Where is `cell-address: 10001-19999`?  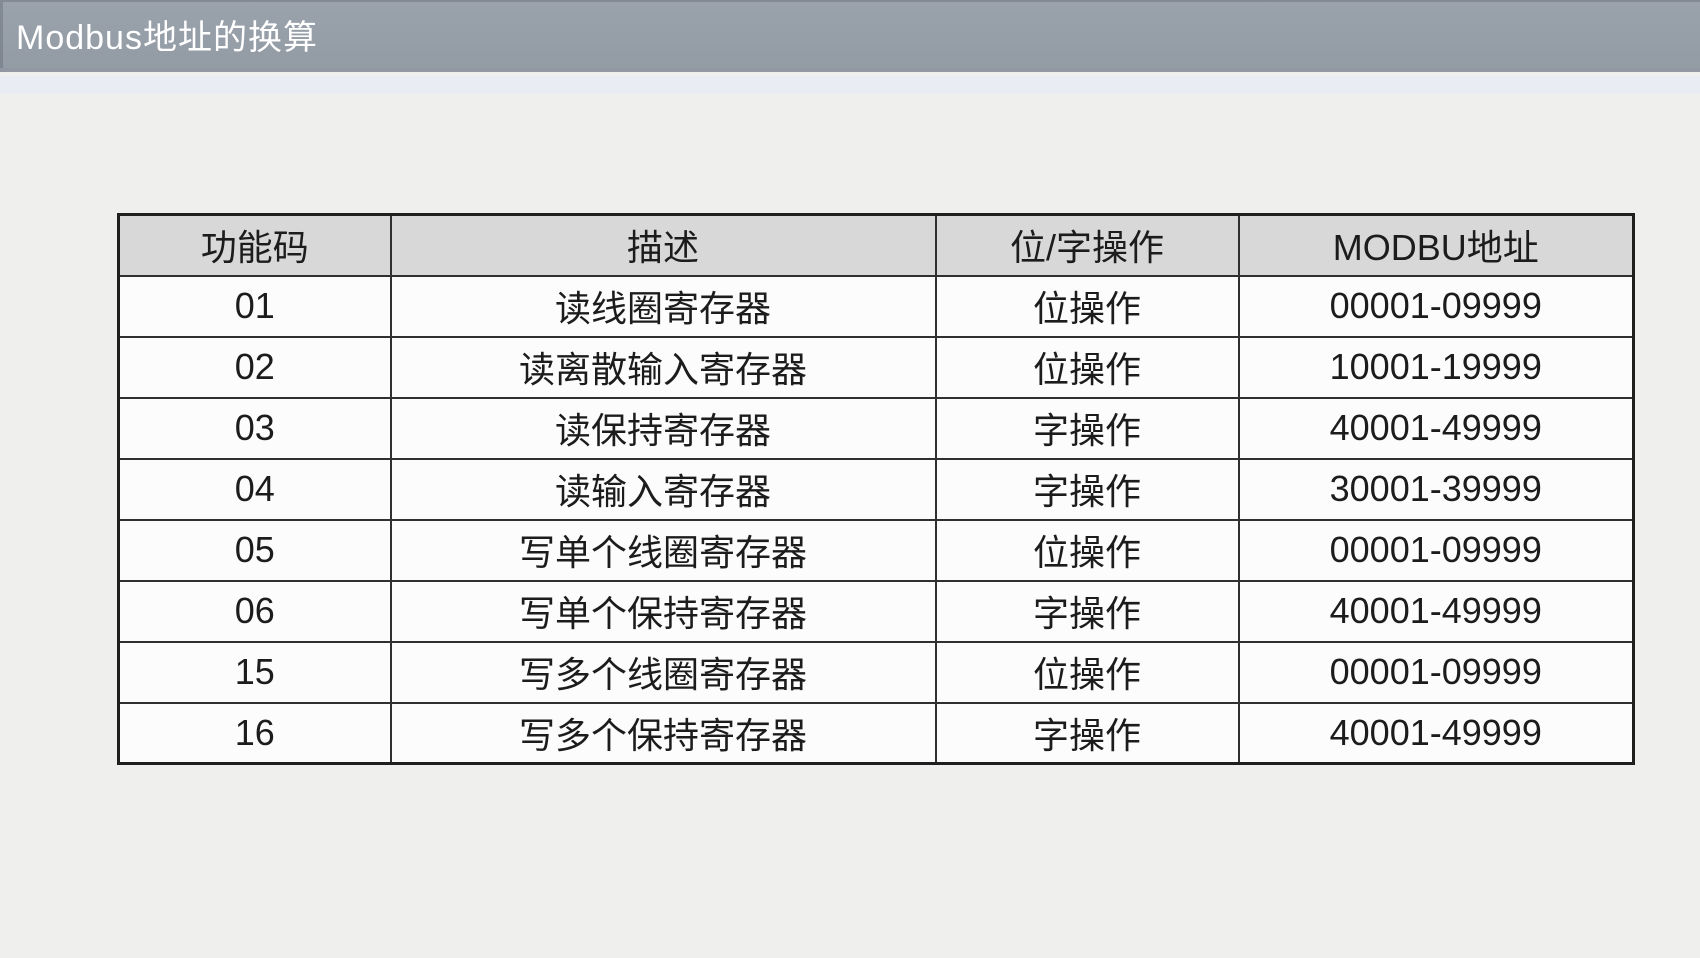
cell-address: 10001-19999 is located at coordinates (1436, 367).